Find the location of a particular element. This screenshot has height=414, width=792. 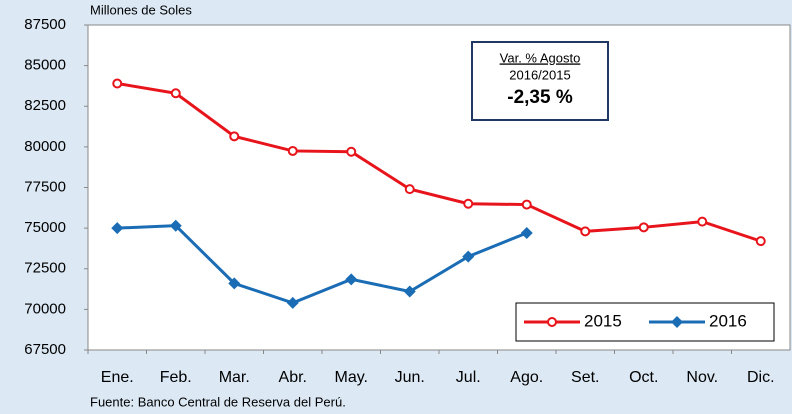

y-tick-label: 82500 is located at coordinates (45, 105).